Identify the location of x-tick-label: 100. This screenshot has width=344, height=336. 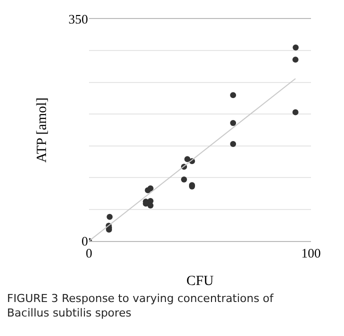
(311, 253).